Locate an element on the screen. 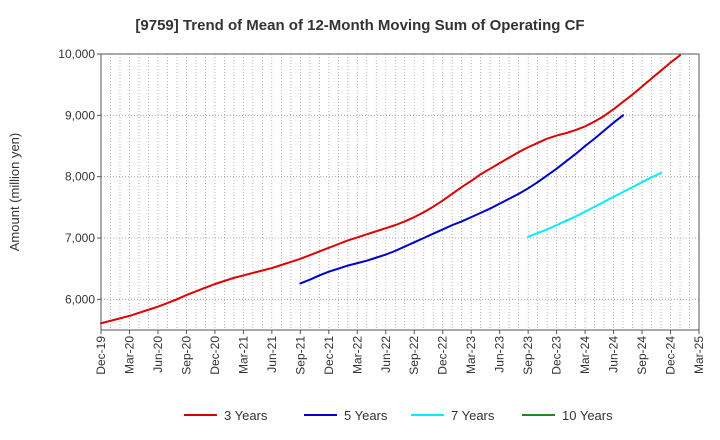  y-tick-label: 8,000 is located at coordinates (80, 177).